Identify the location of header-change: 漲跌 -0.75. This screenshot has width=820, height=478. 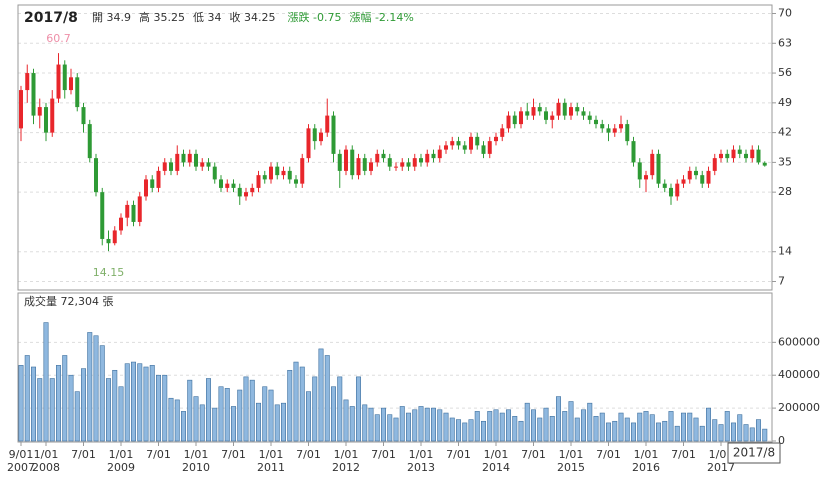
(315, 17).